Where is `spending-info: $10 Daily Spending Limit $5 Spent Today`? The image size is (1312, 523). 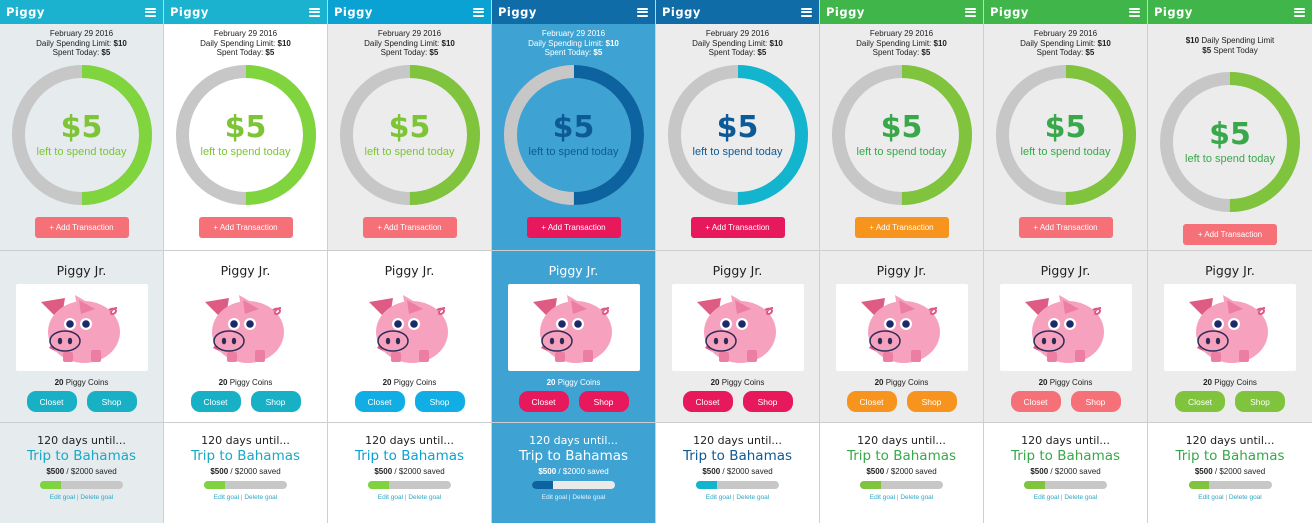 spending-info: $10 Daily Spending Limit $5 Spent Today is located at coordinates (1230, 50).